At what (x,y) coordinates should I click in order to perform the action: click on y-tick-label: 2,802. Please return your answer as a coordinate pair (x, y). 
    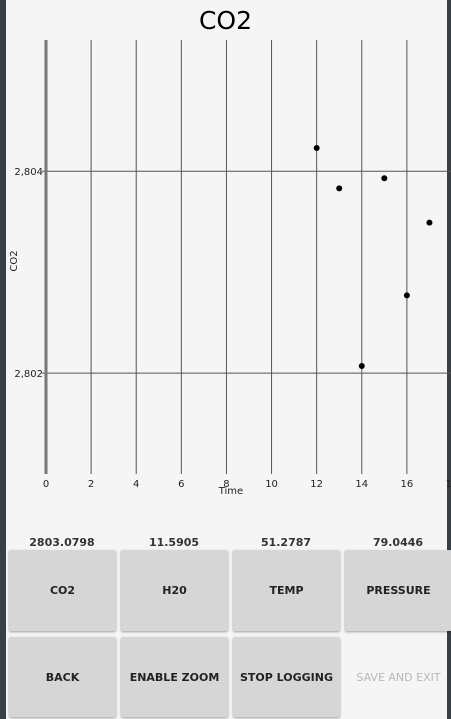
    Looking at the image, I should click on (28, 374).